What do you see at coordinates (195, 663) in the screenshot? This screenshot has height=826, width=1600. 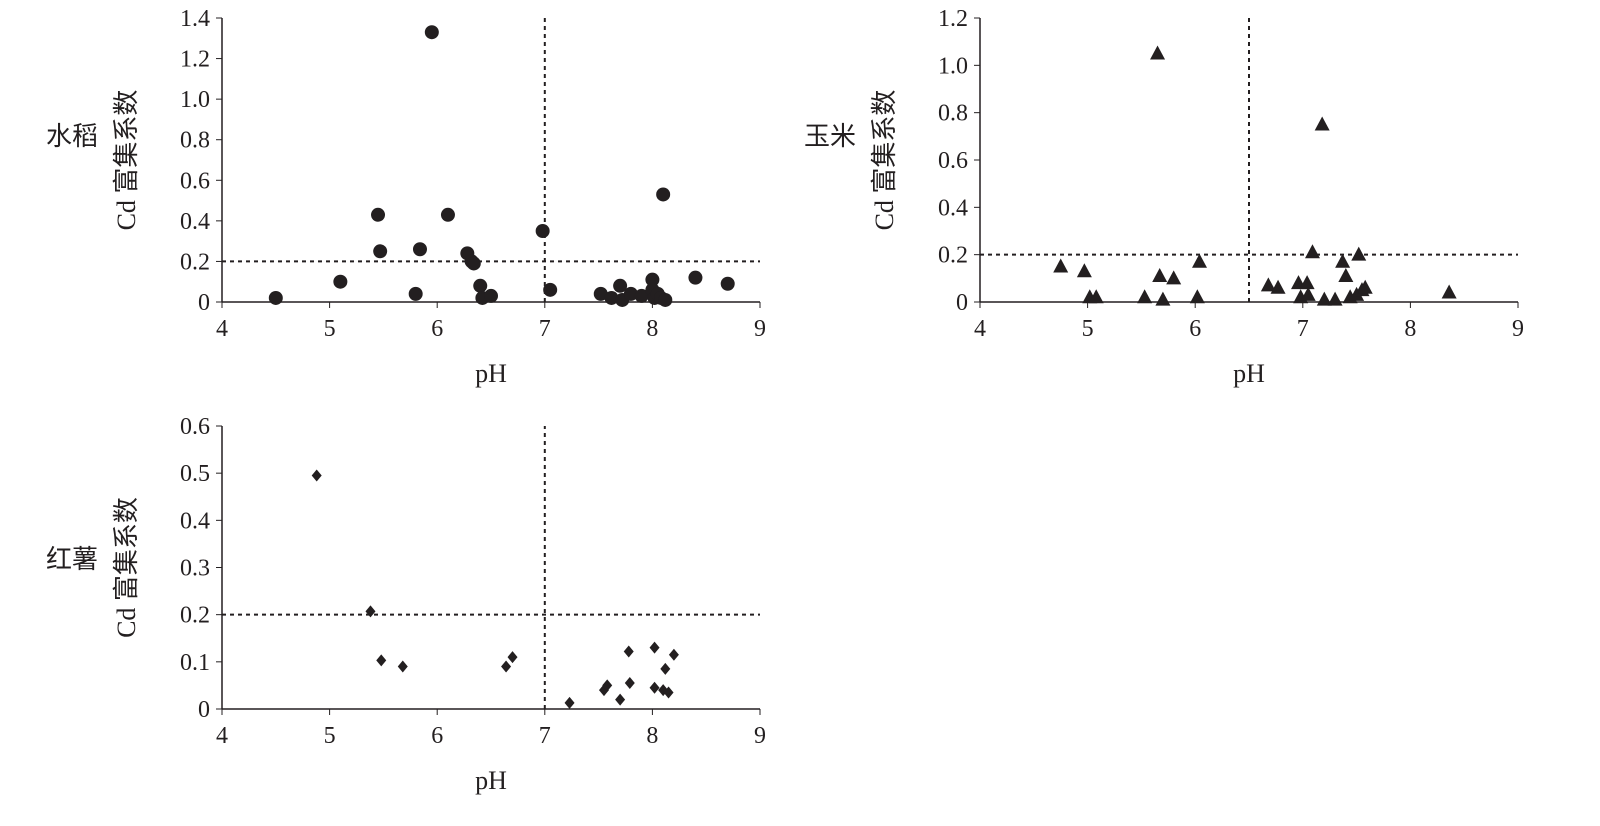 I see `y-tick-label: 0.1` at bounding box center [195, 663].